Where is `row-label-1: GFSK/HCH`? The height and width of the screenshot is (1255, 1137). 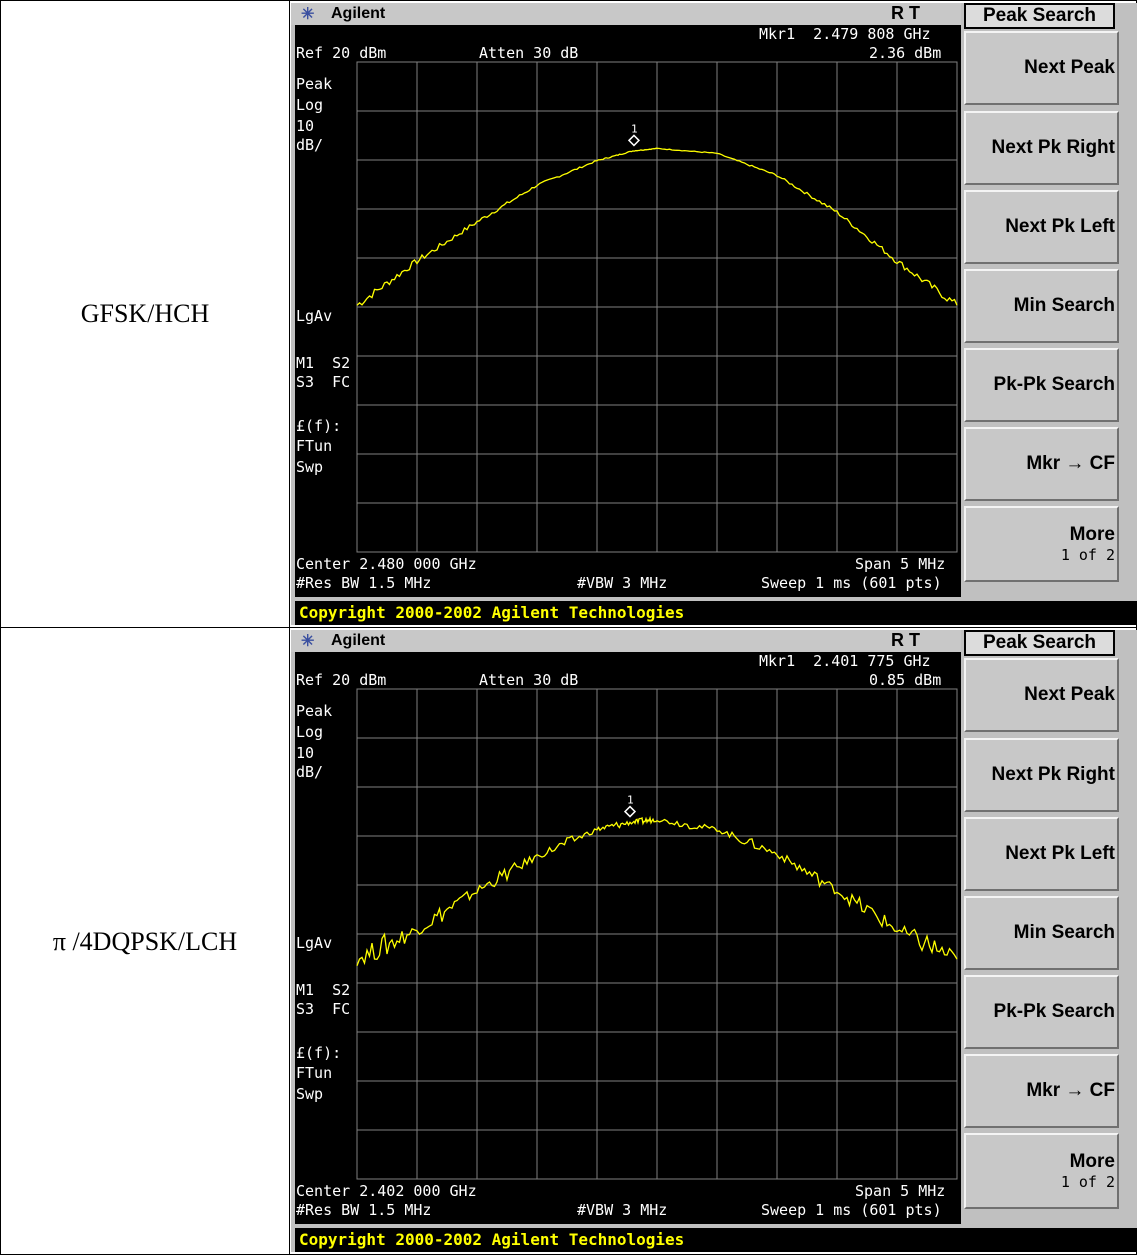
row-label-1: GFSK/HCH is located at coordinates (145, 313).